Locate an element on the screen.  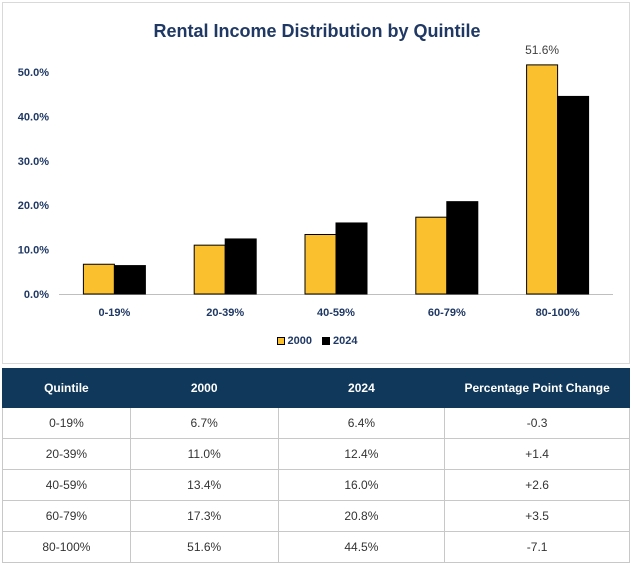
table-row: 60-79% 17.3% 20.8% +3.5 is located at coordinates (316, 516).